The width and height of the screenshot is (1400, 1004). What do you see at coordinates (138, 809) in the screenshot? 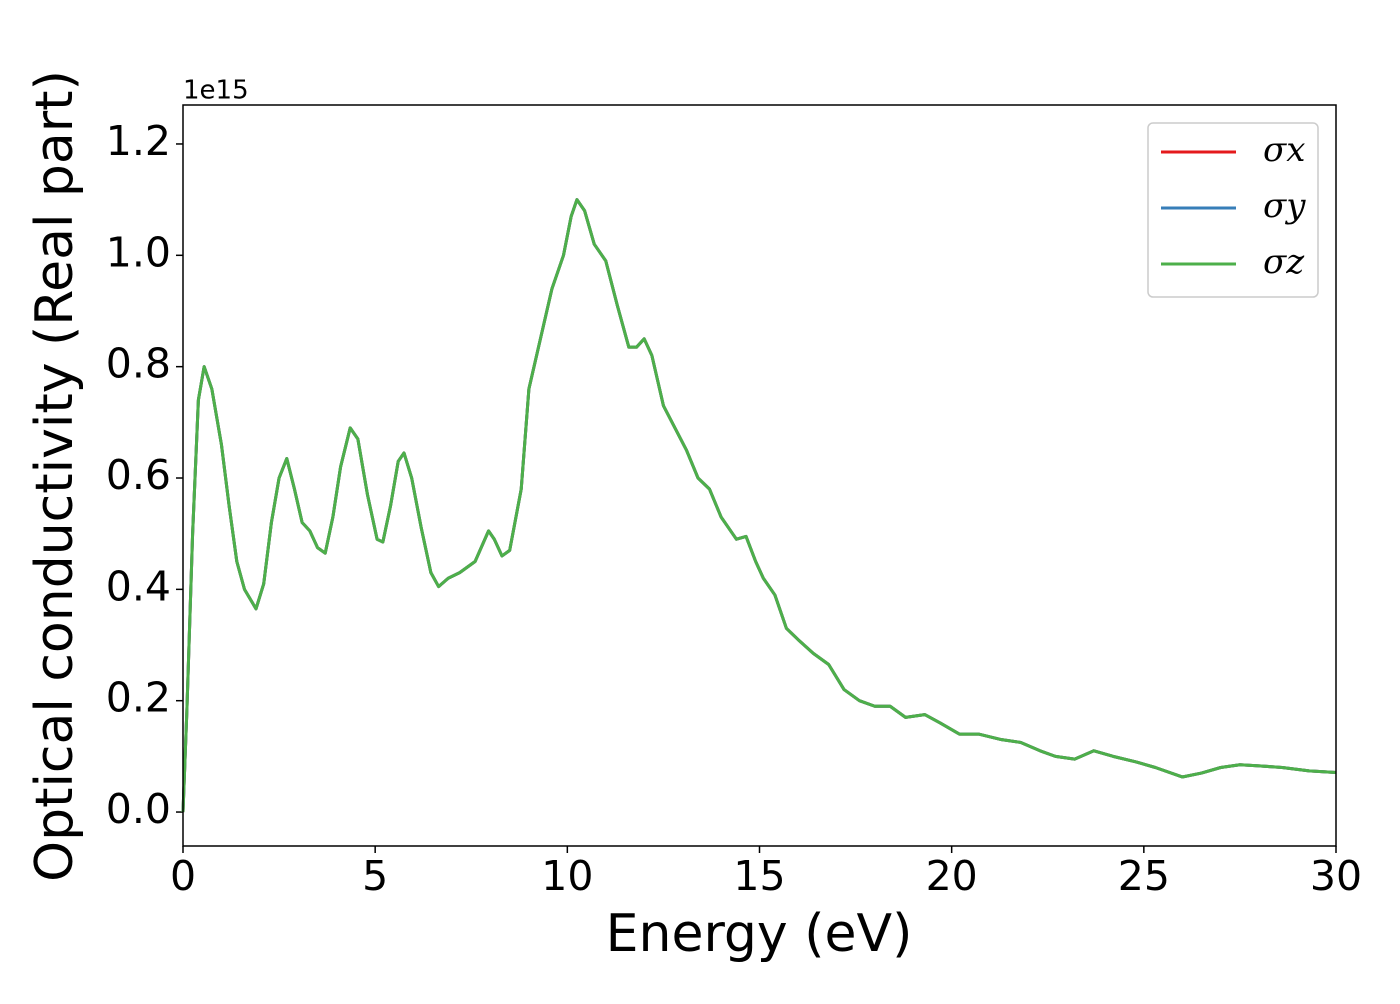
I see `y-tick-label: 0.0` at bounding box center [138, 809].